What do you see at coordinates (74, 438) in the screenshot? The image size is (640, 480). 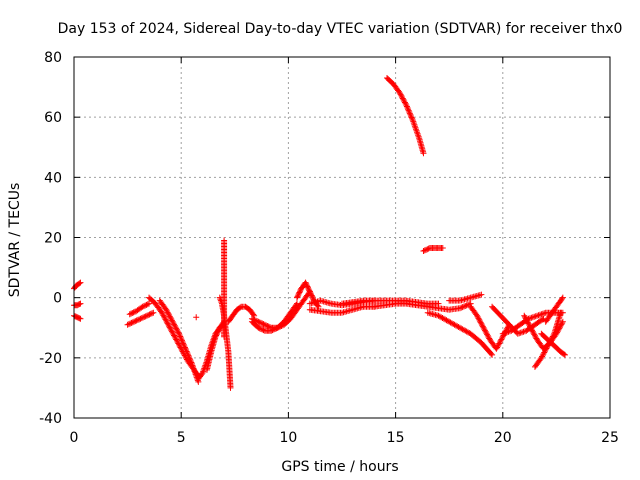 I see `x-tick-label: 0` at bounding box center [74, 438].